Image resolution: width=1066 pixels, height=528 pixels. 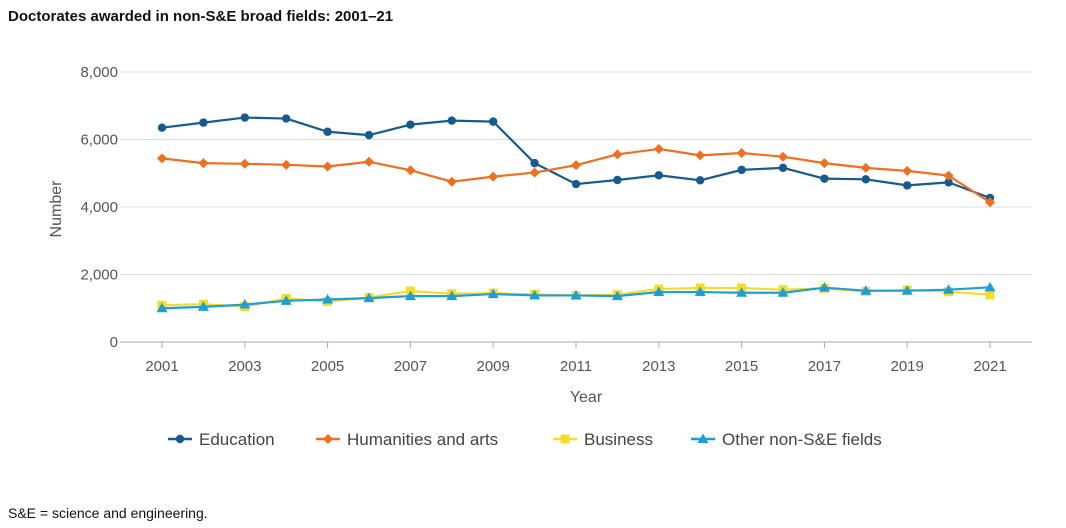 I want to click on series-education, so click(x=576, y=158).